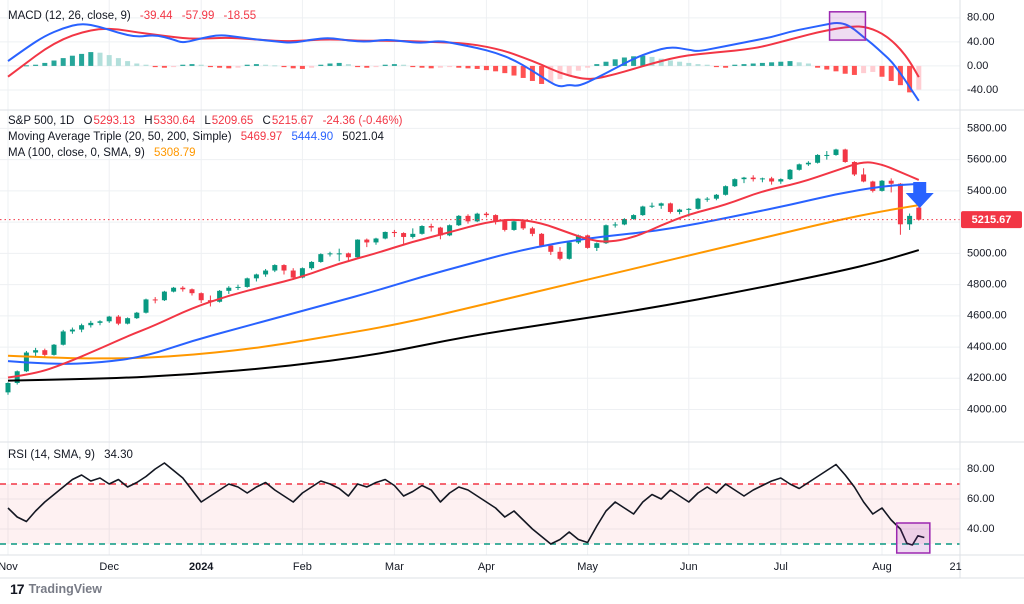 This screenshot has width=1024, height=604. Describe the element at coordinates (982, 90) in the screenshot. I see `macd-axis-label: -40.00` at that location.